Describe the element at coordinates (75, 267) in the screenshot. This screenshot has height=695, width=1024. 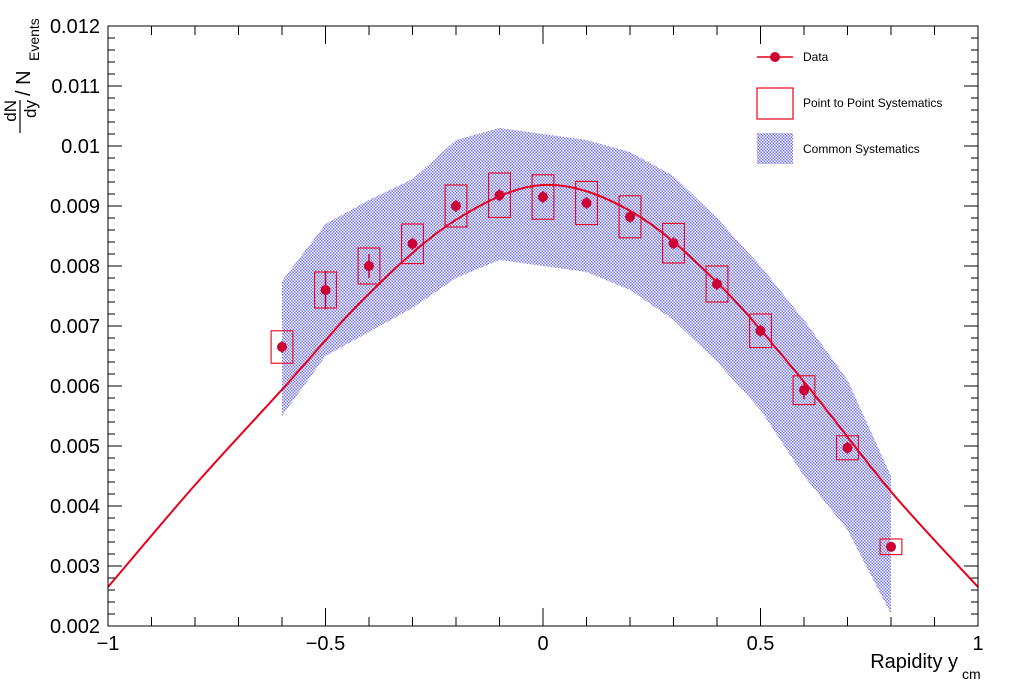
I see `y-tick-label: 0.008` at that location.